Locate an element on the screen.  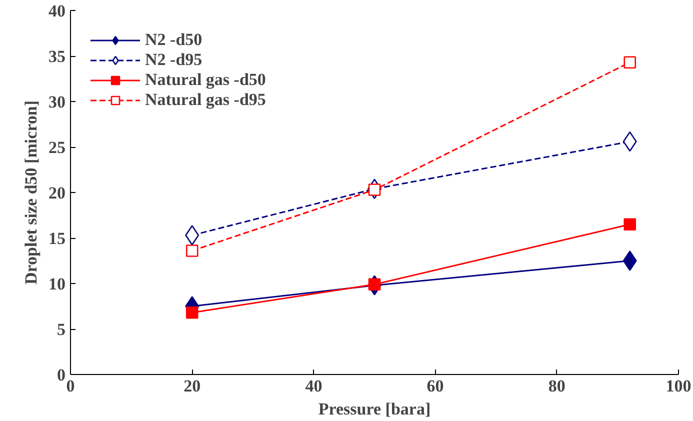
legend-label: N2 -d50 is located at coordinates (173, 40).